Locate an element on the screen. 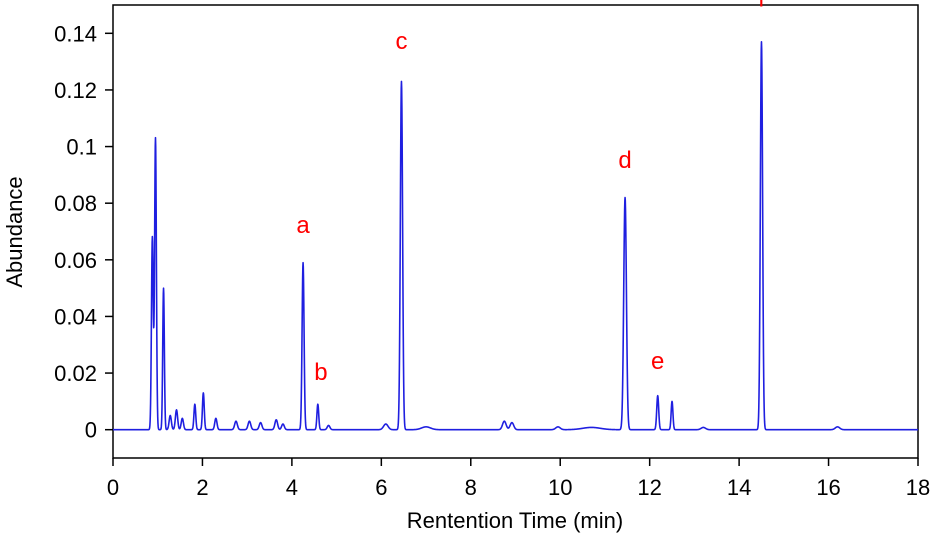 This screenshot has height=538, width=940. peak-label-e: e is located at coordinates (657, 361).